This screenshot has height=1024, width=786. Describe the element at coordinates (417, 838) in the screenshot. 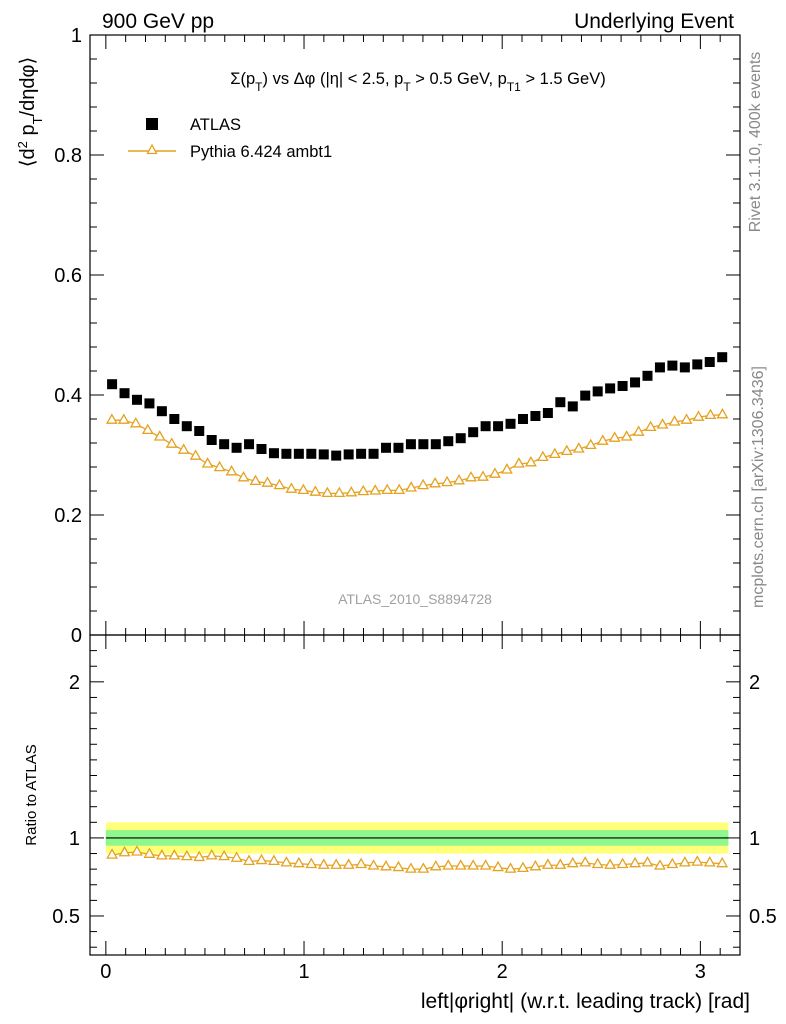

I see `ratio-bands` at that location.